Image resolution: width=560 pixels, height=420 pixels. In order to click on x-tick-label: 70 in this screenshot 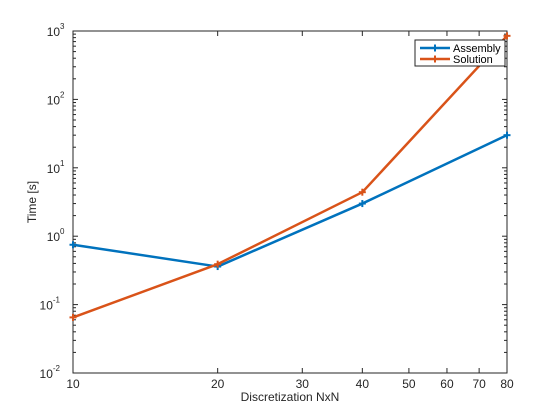, I will do `click(479, 384)`.